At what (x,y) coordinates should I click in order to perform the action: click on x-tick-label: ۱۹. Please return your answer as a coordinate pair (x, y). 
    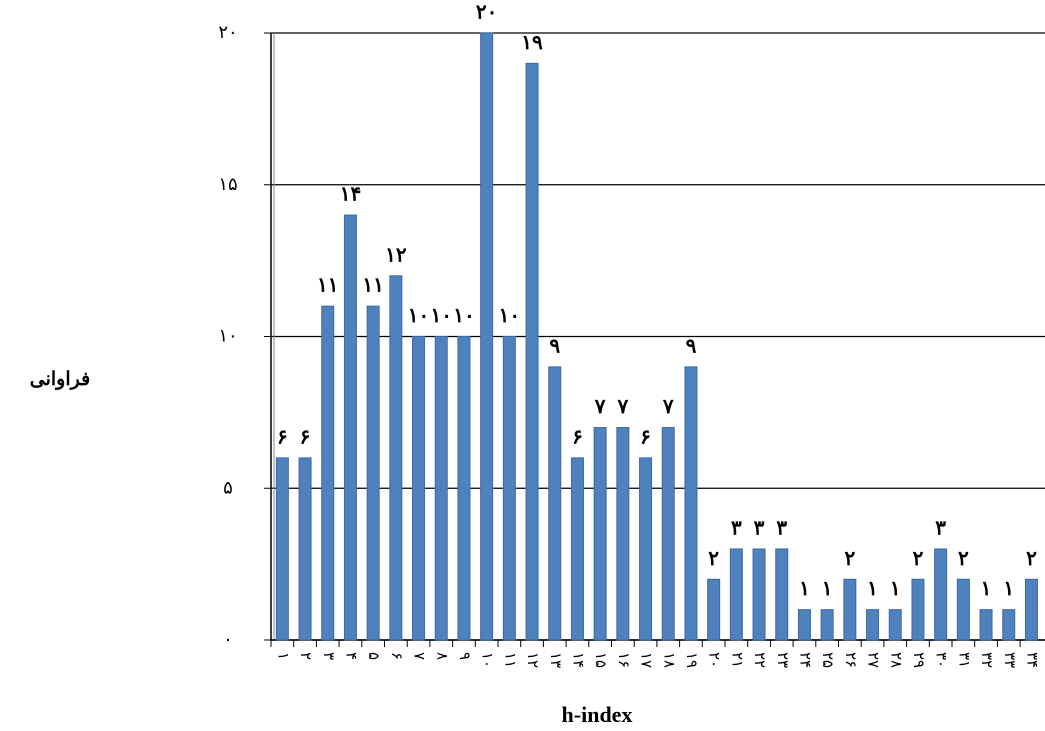
    Looking at the image, I should click on (692, 660).